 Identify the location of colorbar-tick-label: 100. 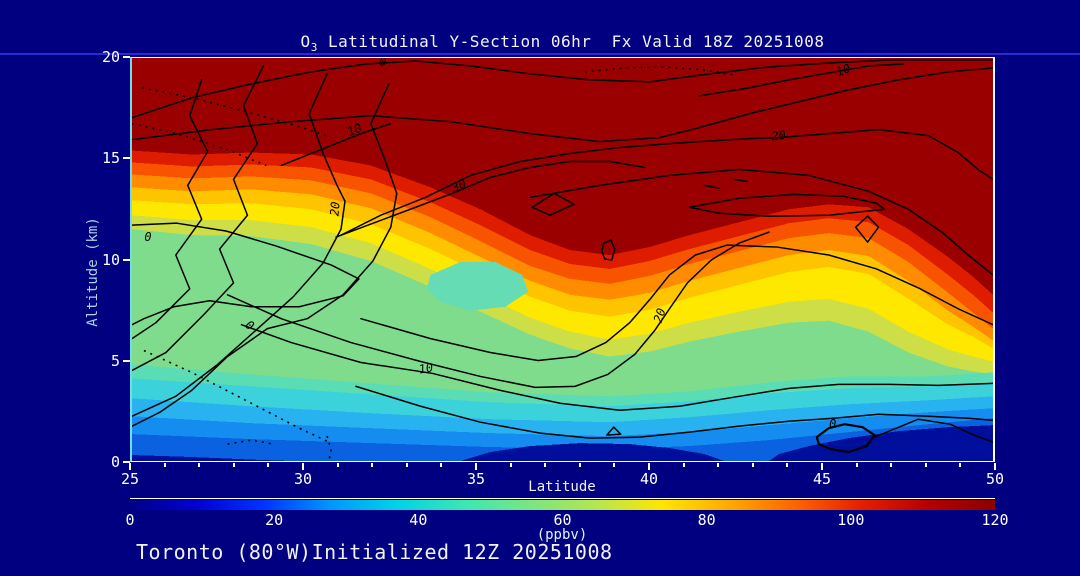
(851, 520).